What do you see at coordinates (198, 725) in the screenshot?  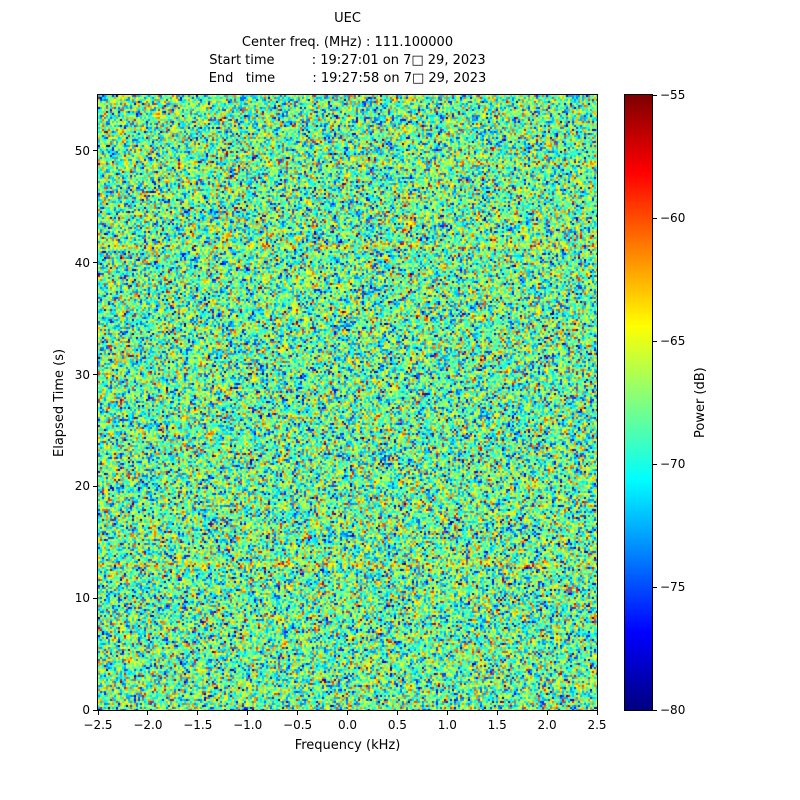 I see `x-tick-label: −1.5` at bounding box center [198, 725].